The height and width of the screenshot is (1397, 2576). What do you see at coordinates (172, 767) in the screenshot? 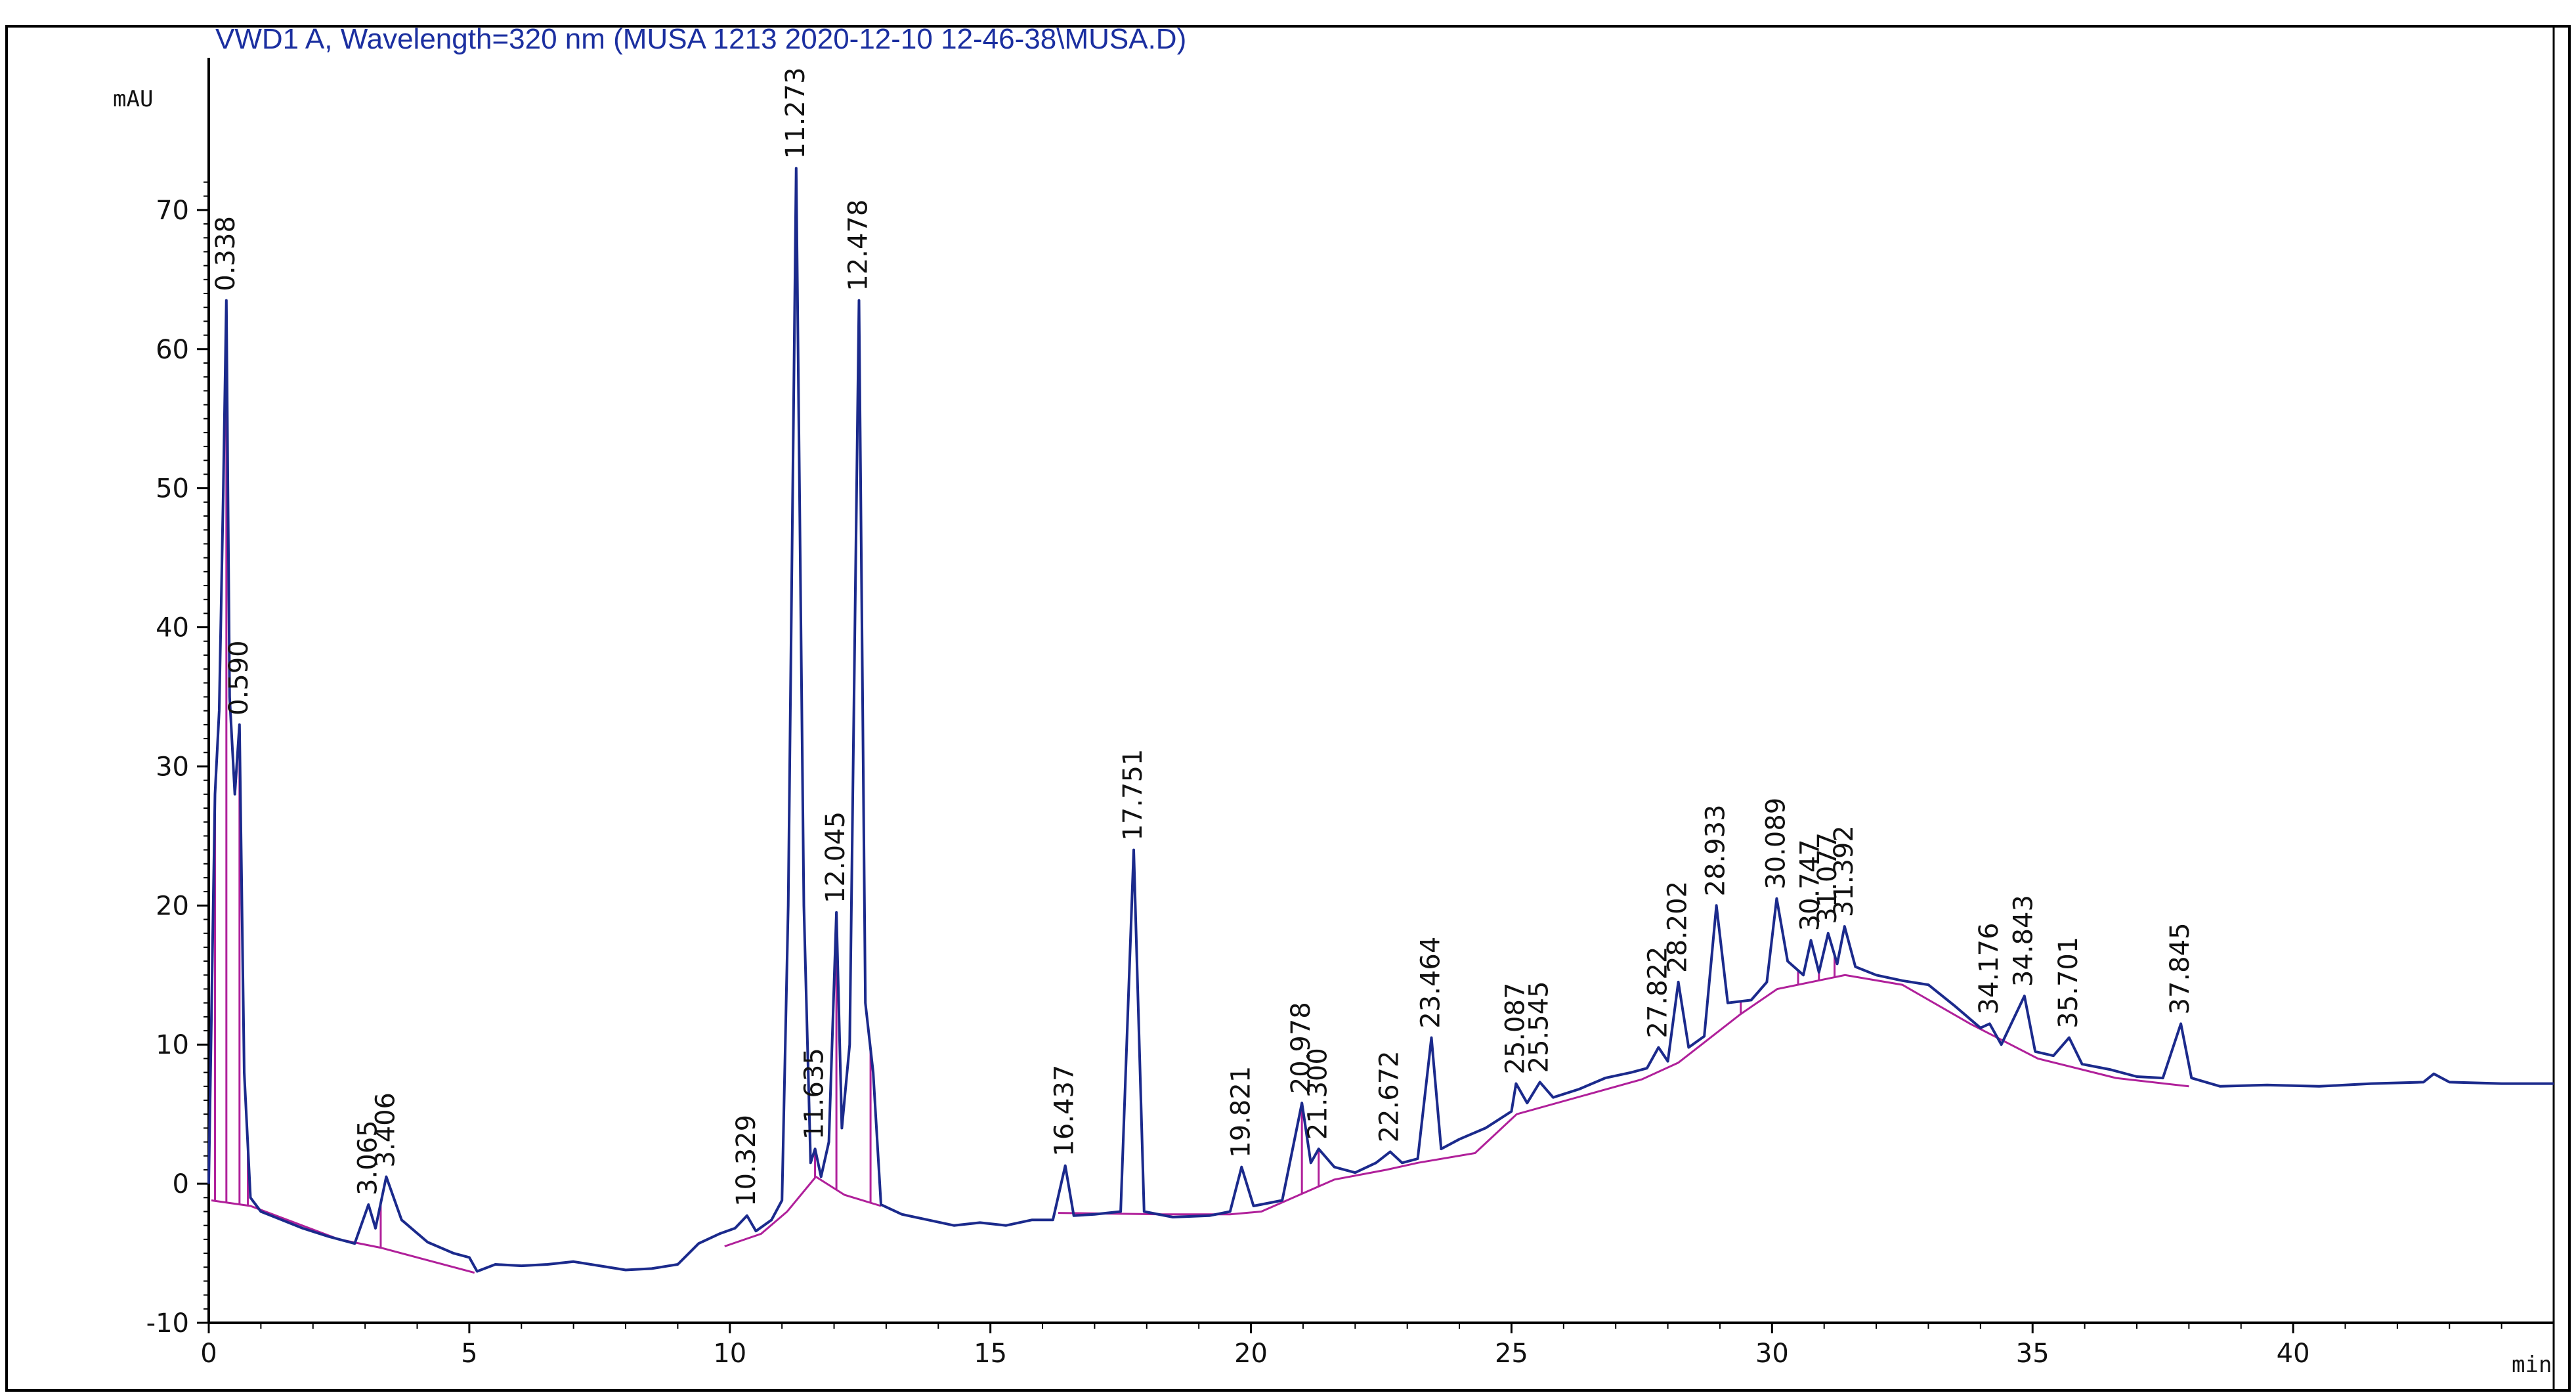
I see `y-tick-label: 30` at bounding box center [172, 767].